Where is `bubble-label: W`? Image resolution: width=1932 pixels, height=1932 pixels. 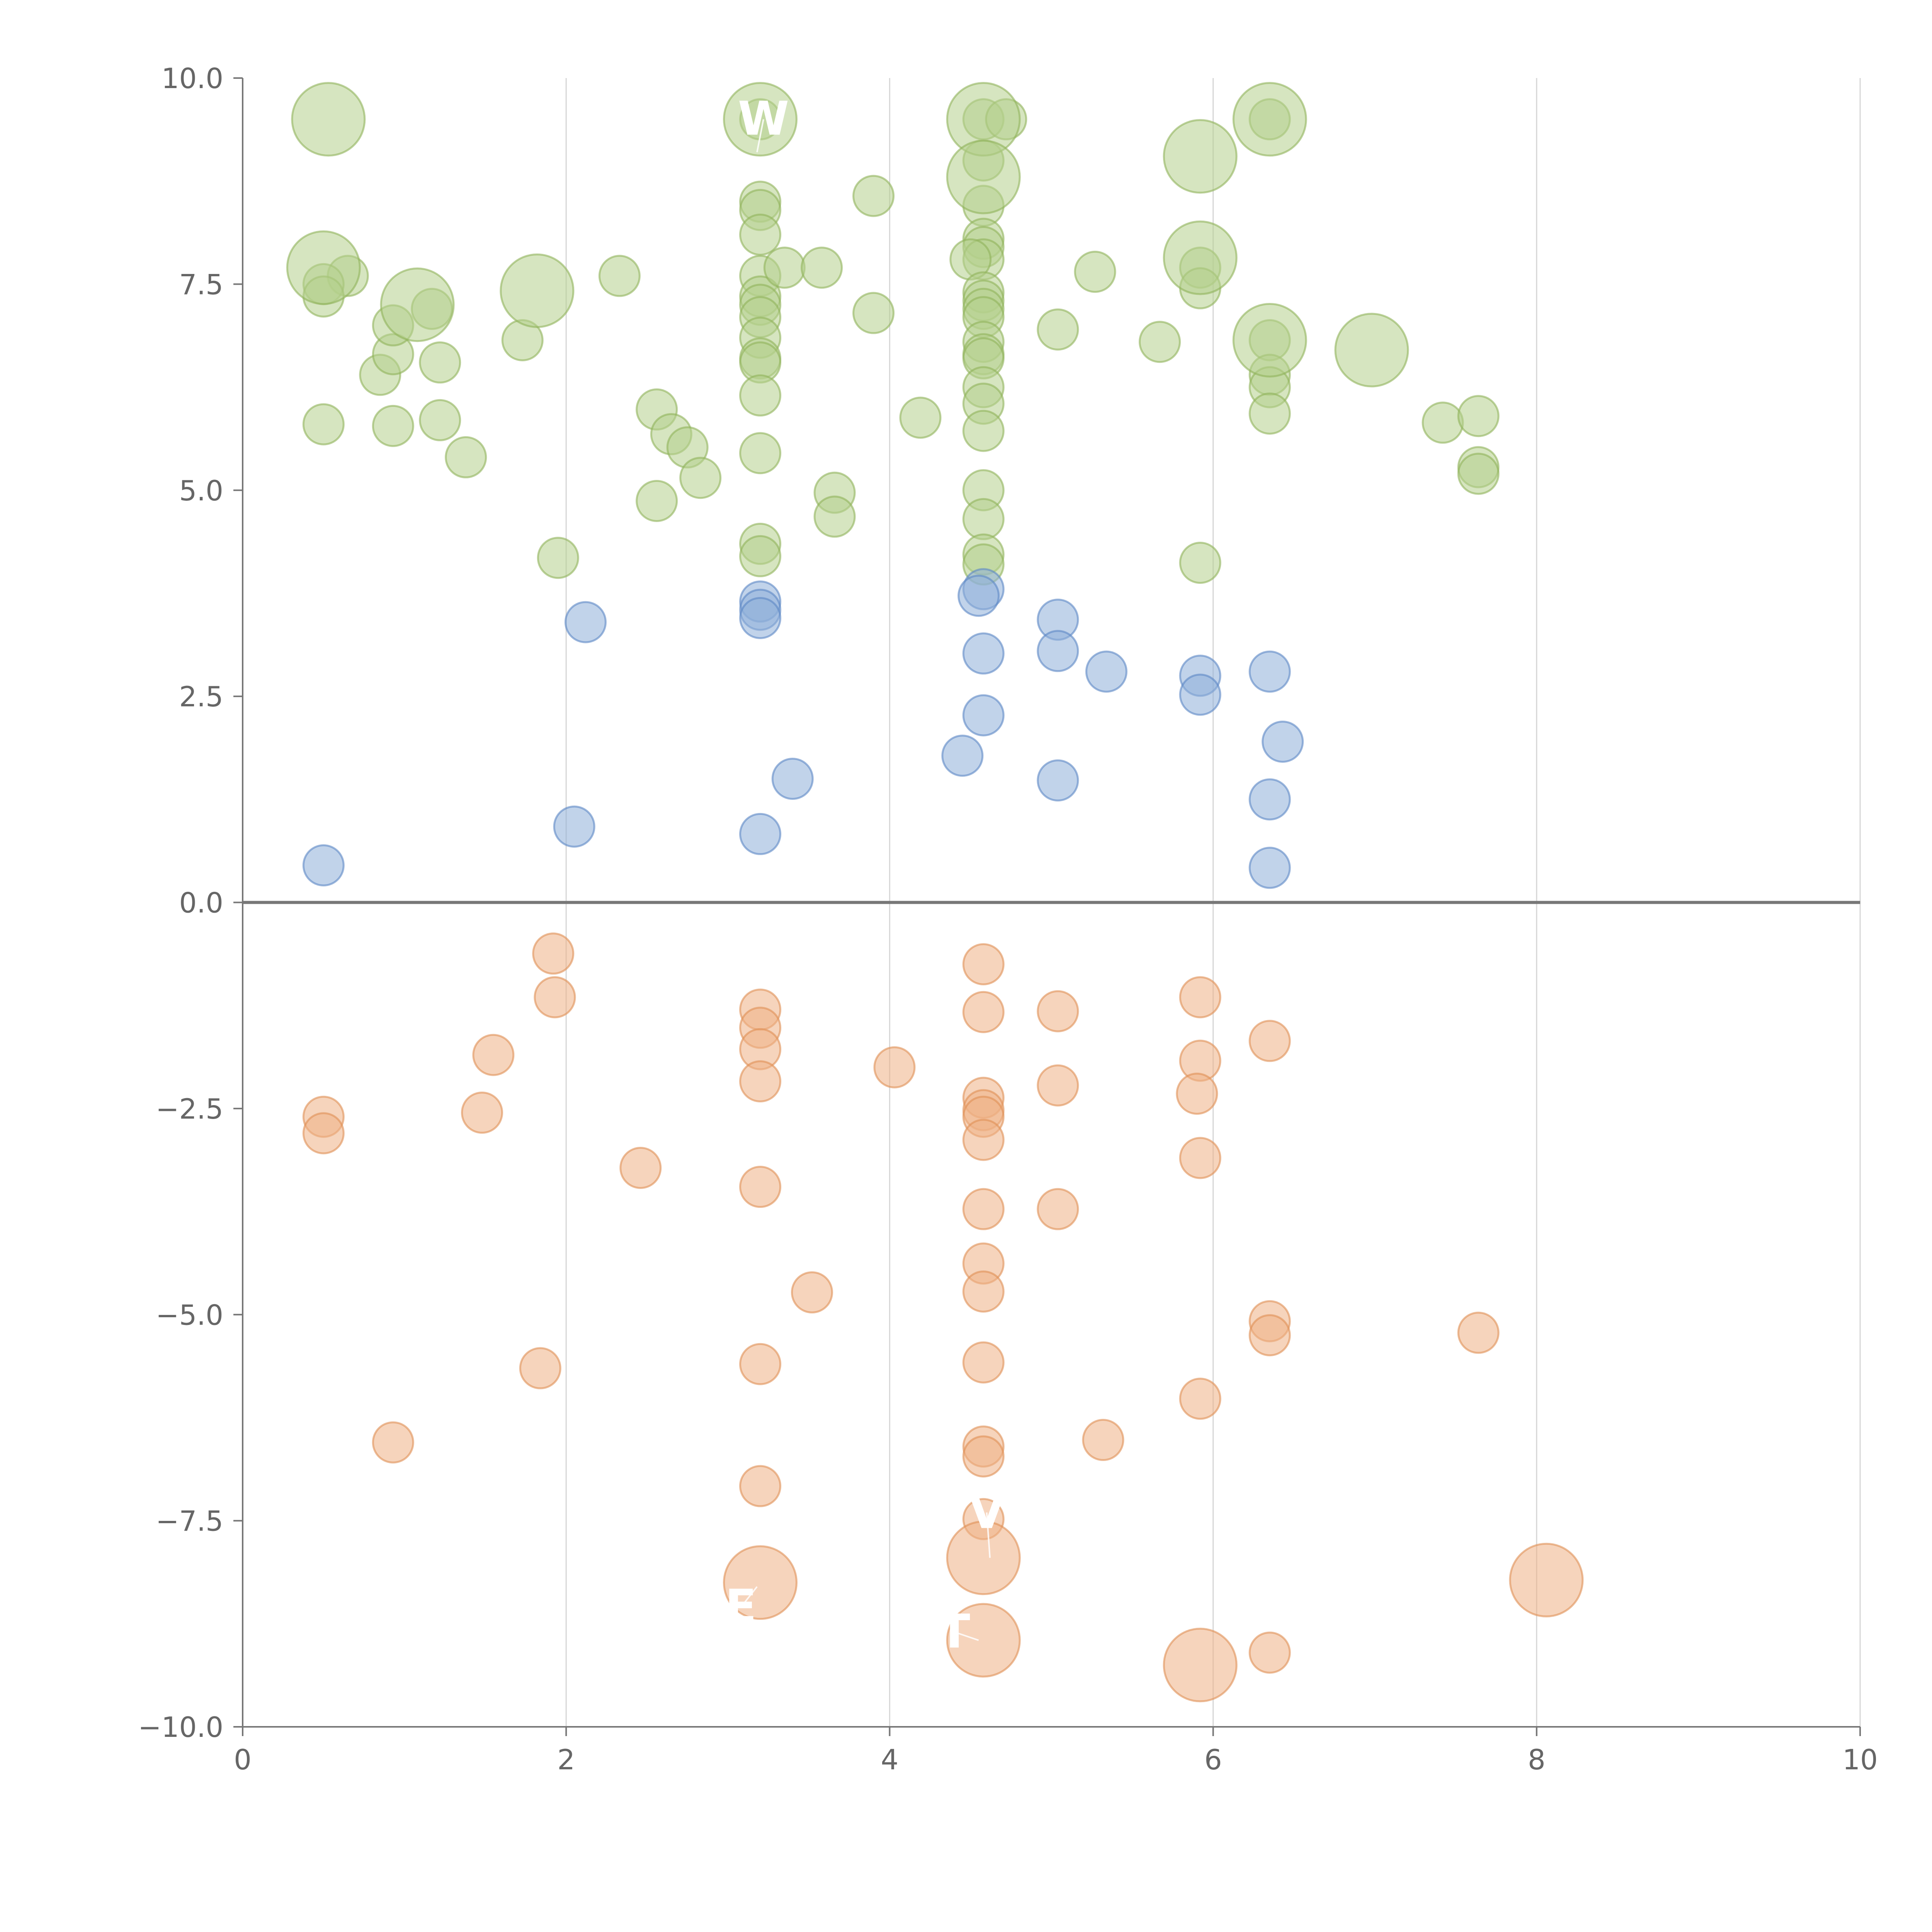
bubble-label: W is located at coordinates (763, 119).